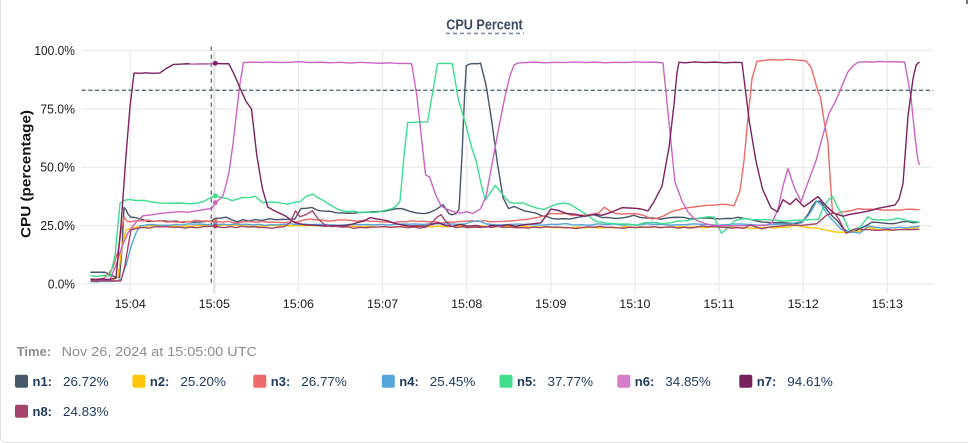  What do you see at coordinates (34, 351) in the screenshot?
I see `svg-text: Time:` at bounding box center [34, 351].